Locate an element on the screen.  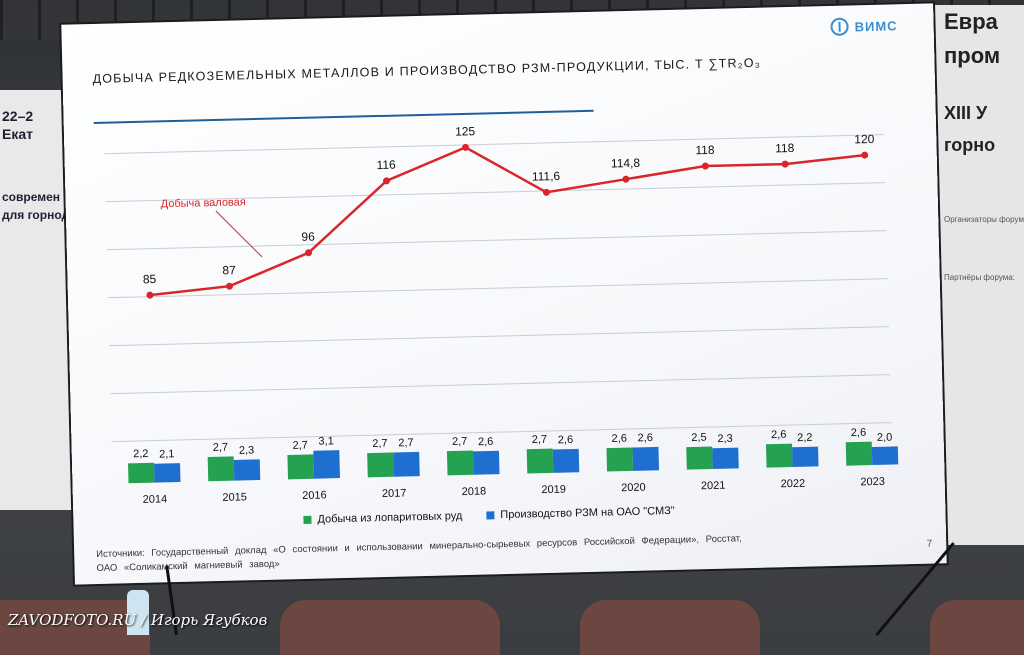
bar-data-label: 2,1 is located at coordinates (167, 454).